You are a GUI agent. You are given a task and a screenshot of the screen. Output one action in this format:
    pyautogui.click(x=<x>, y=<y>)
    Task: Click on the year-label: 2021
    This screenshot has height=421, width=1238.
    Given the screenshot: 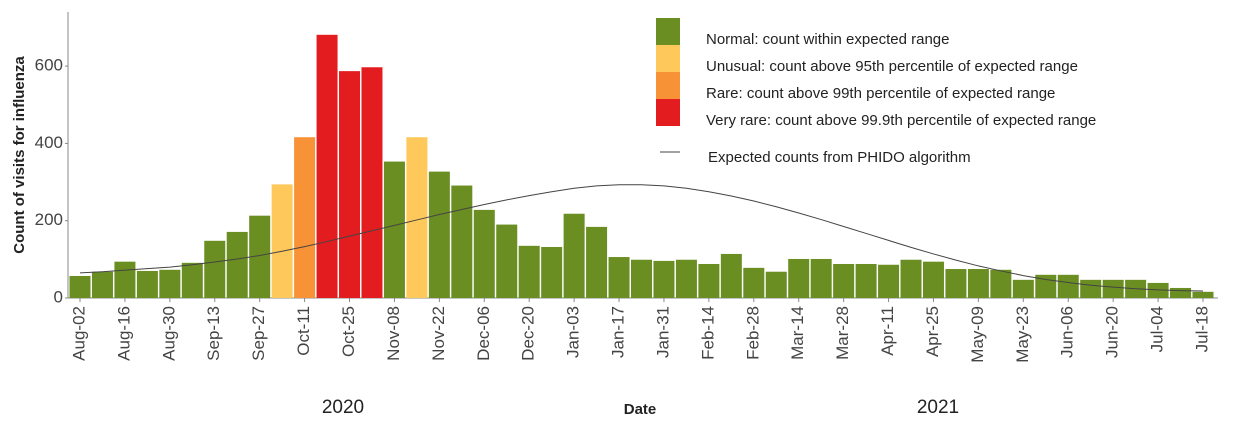 What is the action you would take?
    pyautogui.click(x=938, y=407)
    